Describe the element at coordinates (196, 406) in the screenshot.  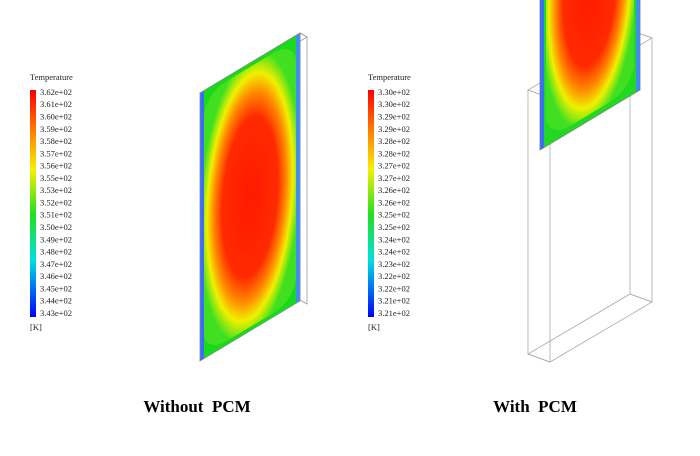
I see `caption: Without PCM` at that location.